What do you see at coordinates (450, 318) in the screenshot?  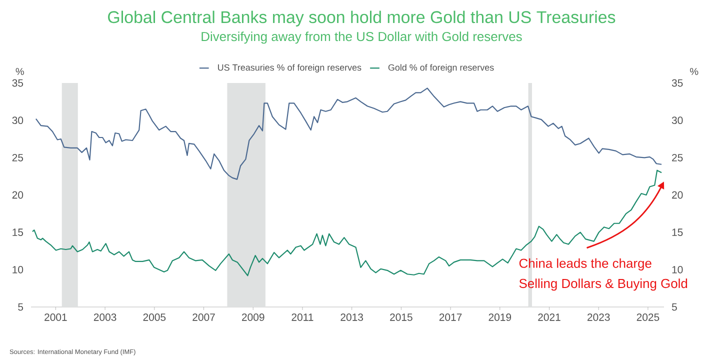 I see `x-tick-label: 2017` at bounding box center [450, 318].